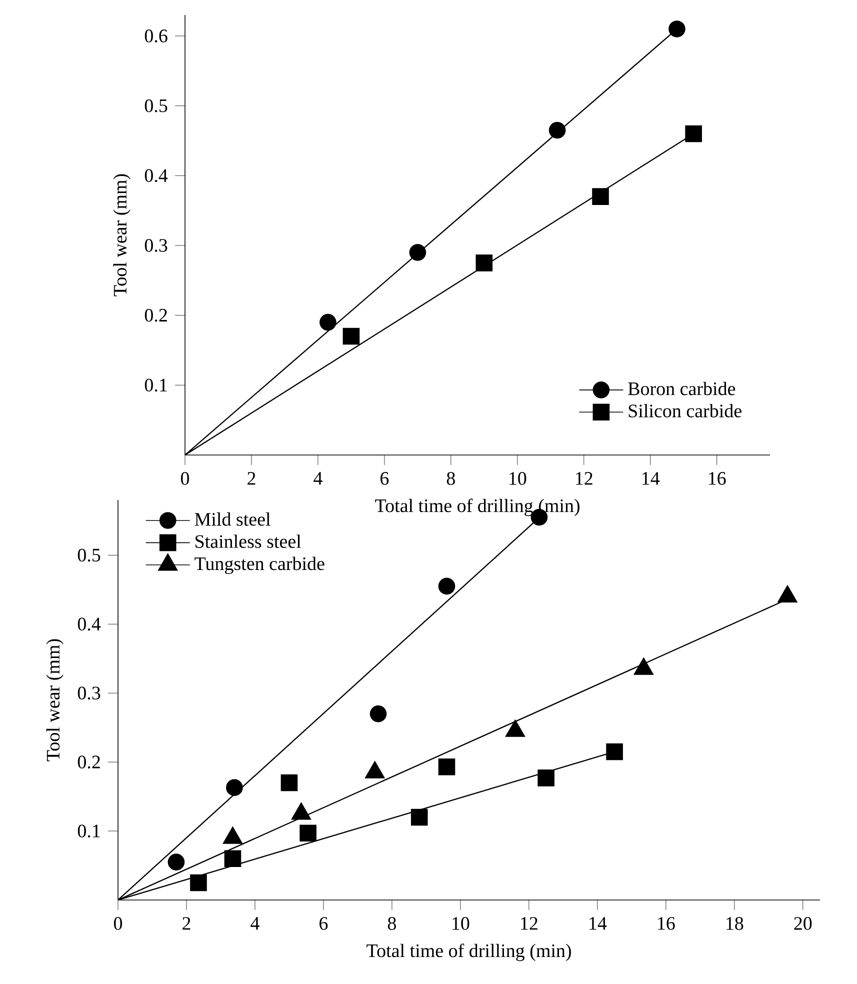  I want to click on legend-label: Stainless steel, so click(249, 541).